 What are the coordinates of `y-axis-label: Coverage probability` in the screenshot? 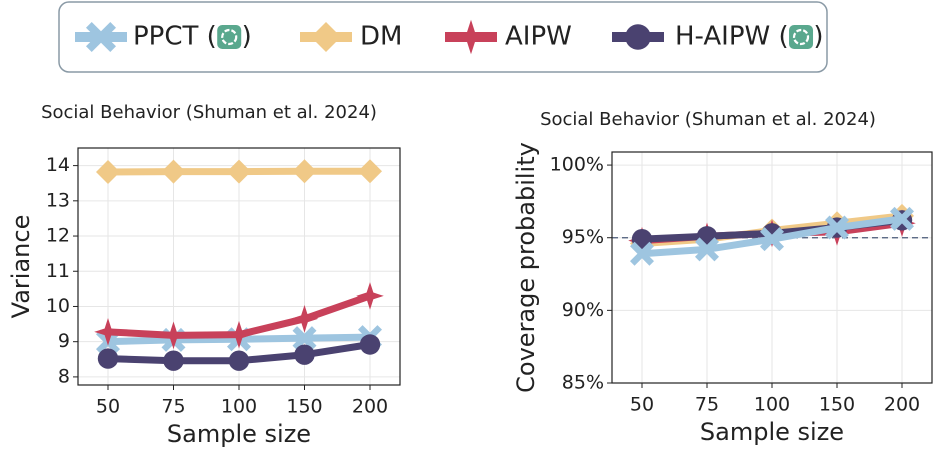 It's located at (526, 267).